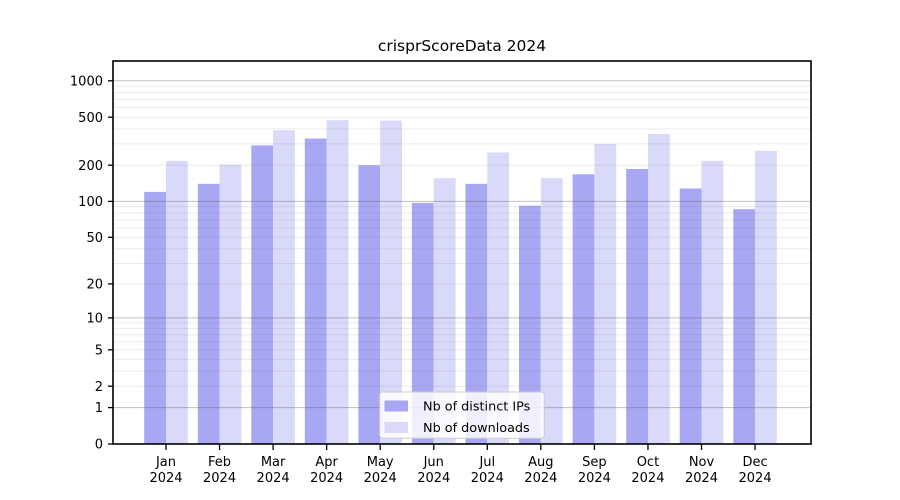 The image size is (900, 500). Describe the element at coordinates (396, 427) in the screenshot. I see `legend-swatch-downloads` at that location.